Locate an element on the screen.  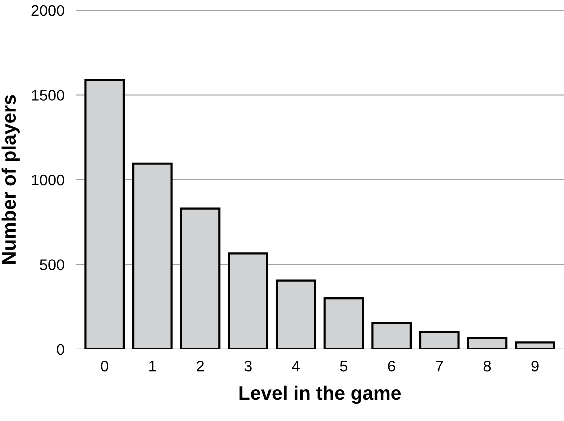
y-tick-label: 500 is located at coordinates (52, 265).